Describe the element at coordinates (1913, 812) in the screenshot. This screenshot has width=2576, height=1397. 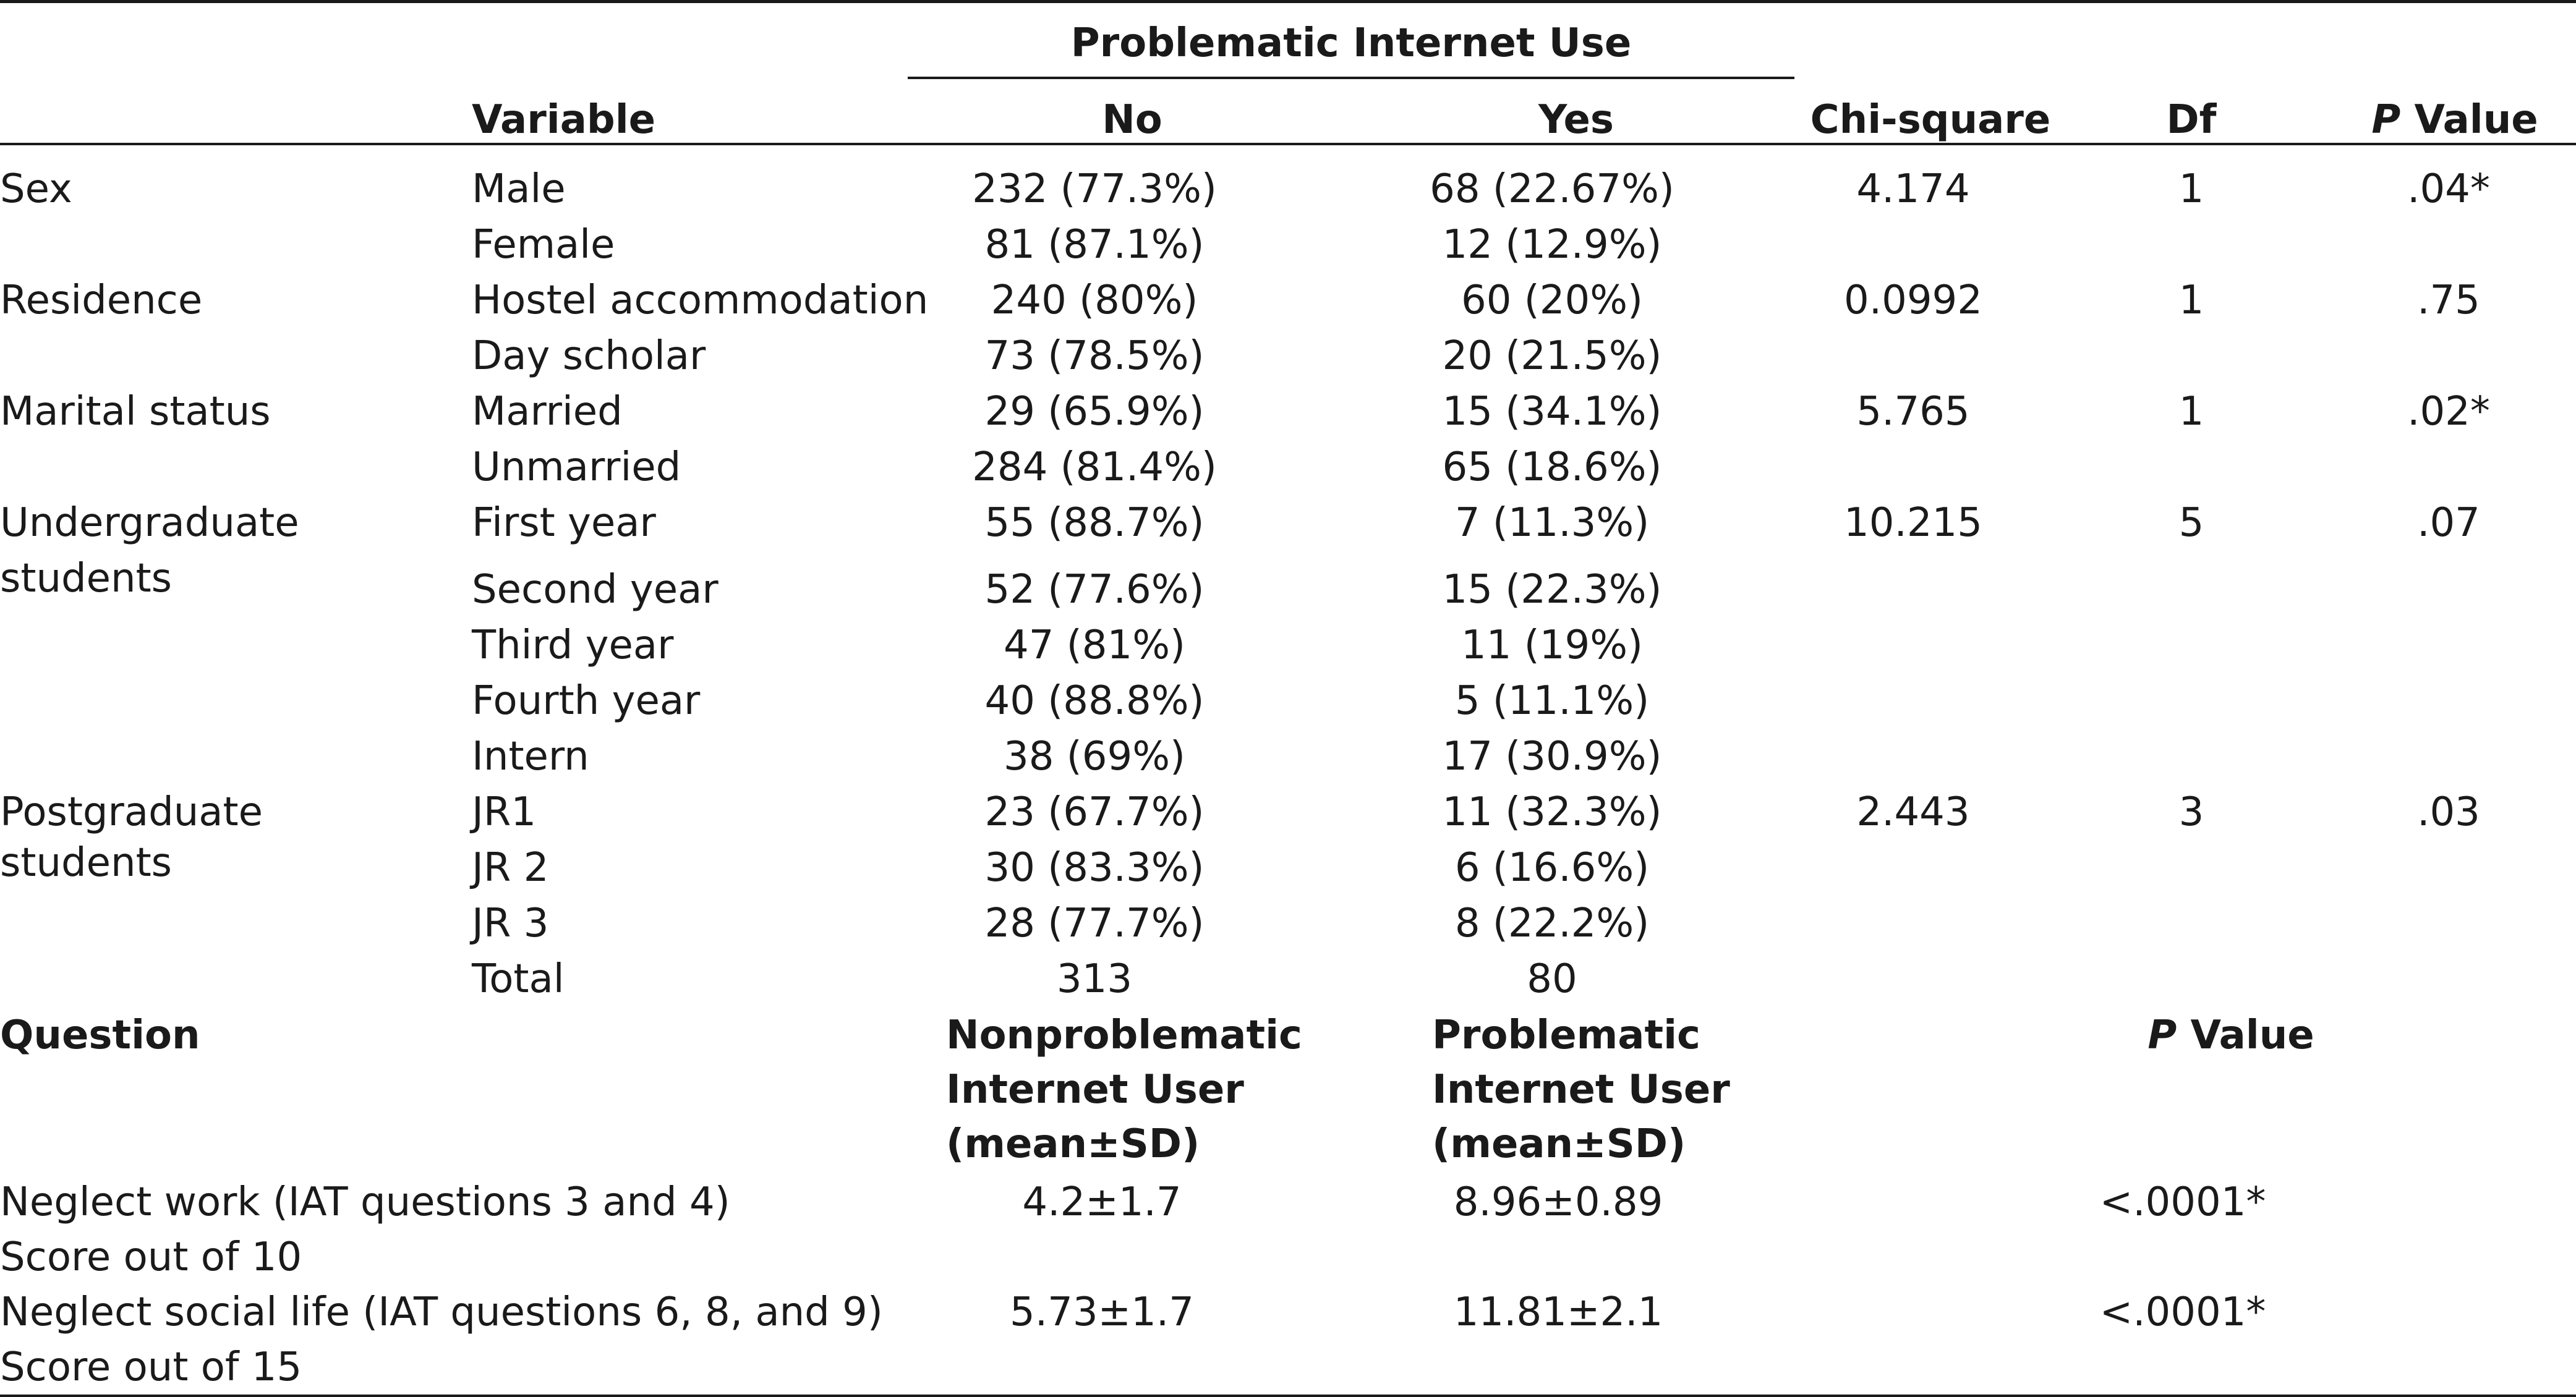
I see `cell-chi-square: 2.443` at that location.